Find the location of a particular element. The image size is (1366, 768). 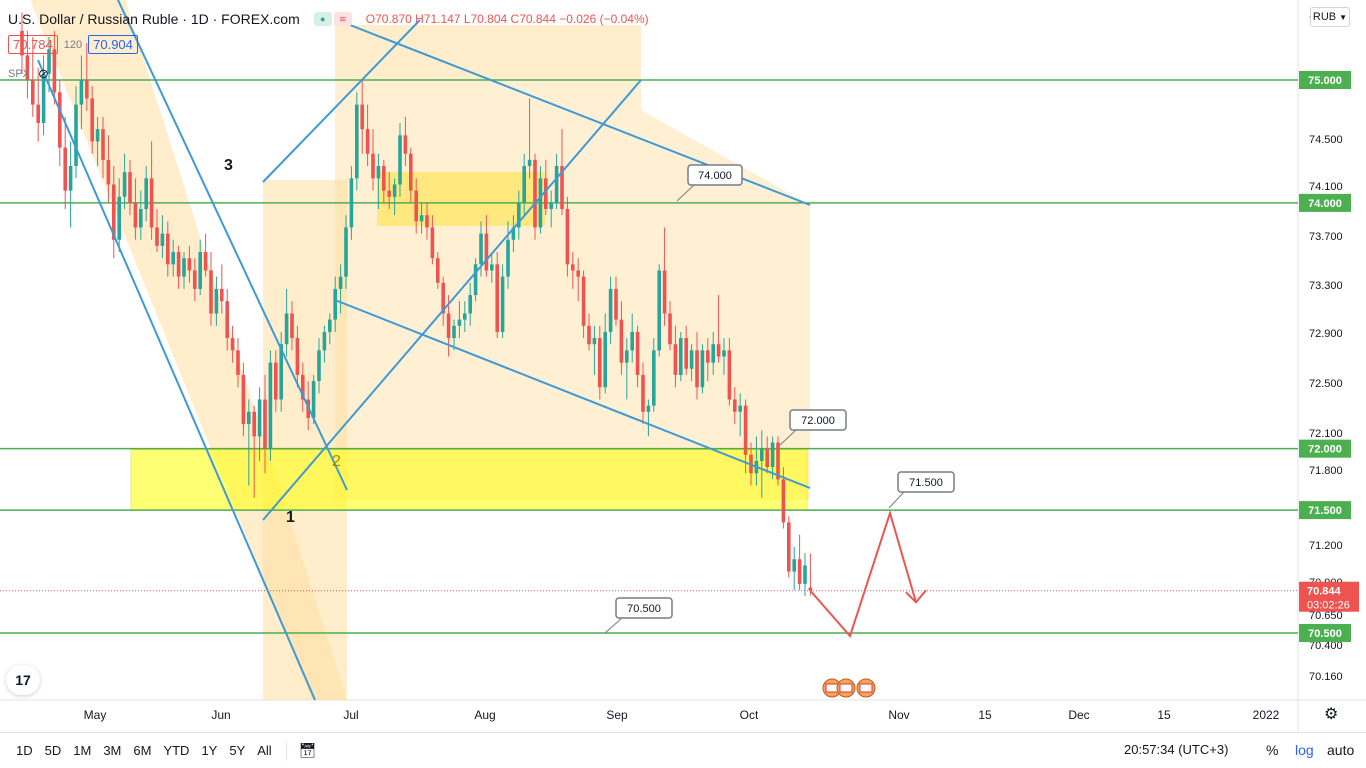

log-scale-button: log is located at coordinates (1304, 750).